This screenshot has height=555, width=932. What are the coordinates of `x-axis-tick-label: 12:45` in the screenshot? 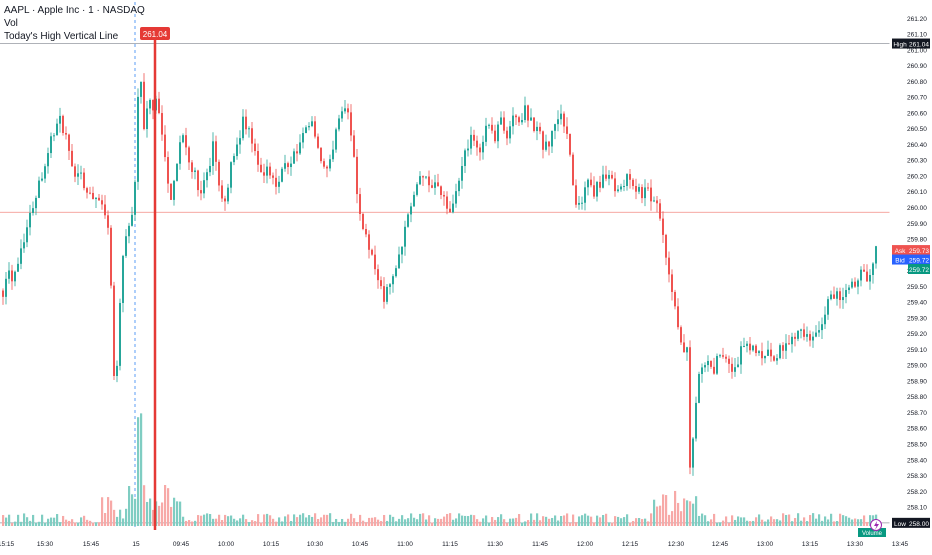 It's located at (720, 544).